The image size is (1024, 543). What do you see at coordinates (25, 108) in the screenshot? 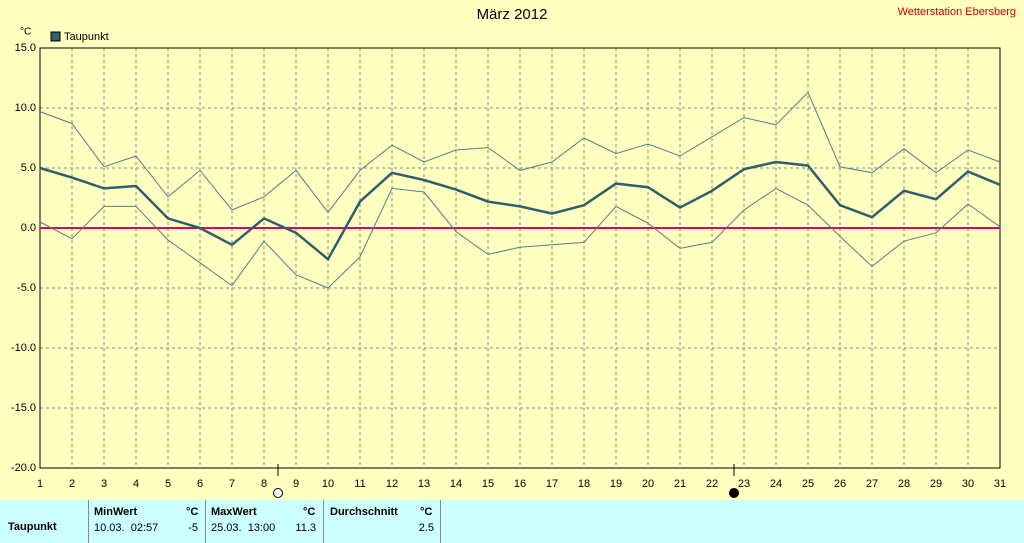
I see `y-tick-label: 10.0` at bounding box center [25, 108].